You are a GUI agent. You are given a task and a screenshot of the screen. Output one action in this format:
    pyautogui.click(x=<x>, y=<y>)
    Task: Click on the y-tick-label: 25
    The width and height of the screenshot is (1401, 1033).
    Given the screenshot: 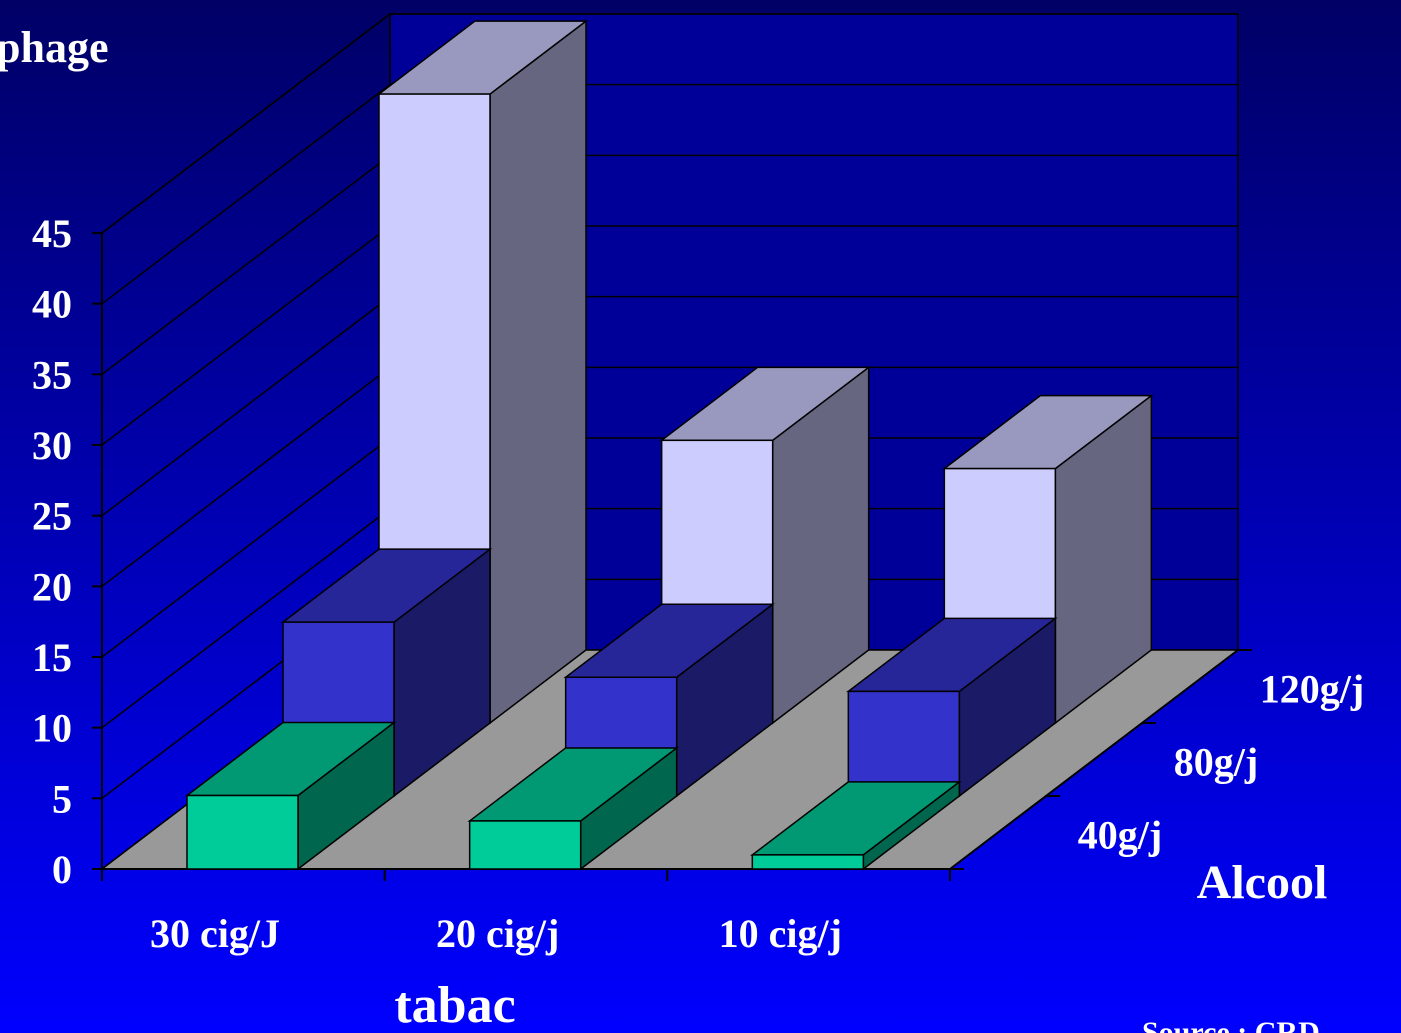 What is the action you would take?
    pyautogui.click(x=52, y=516)
    